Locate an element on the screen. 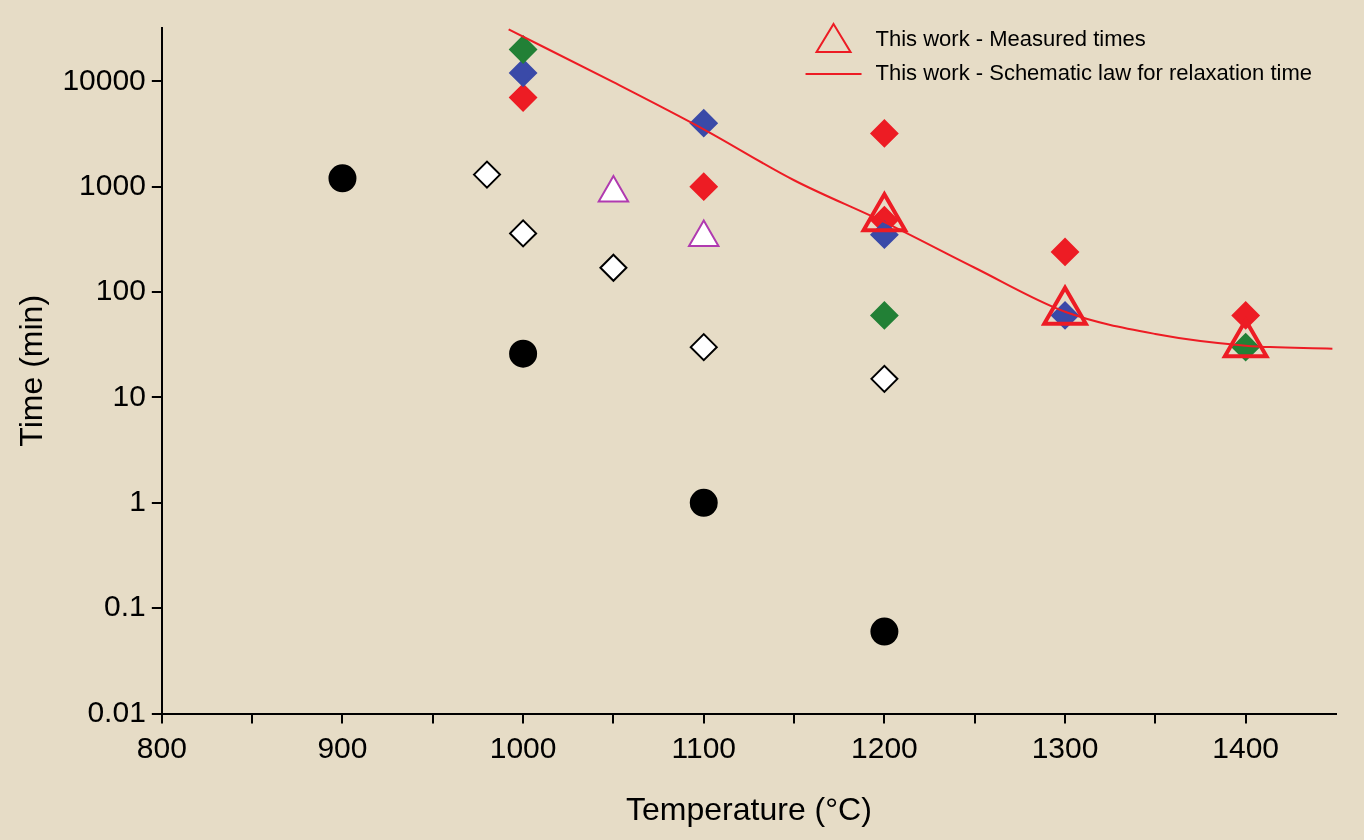 The height and width of the screenshot is (840, 1364). y-axis-title: Time (min) is located at coordinates (31, 370).